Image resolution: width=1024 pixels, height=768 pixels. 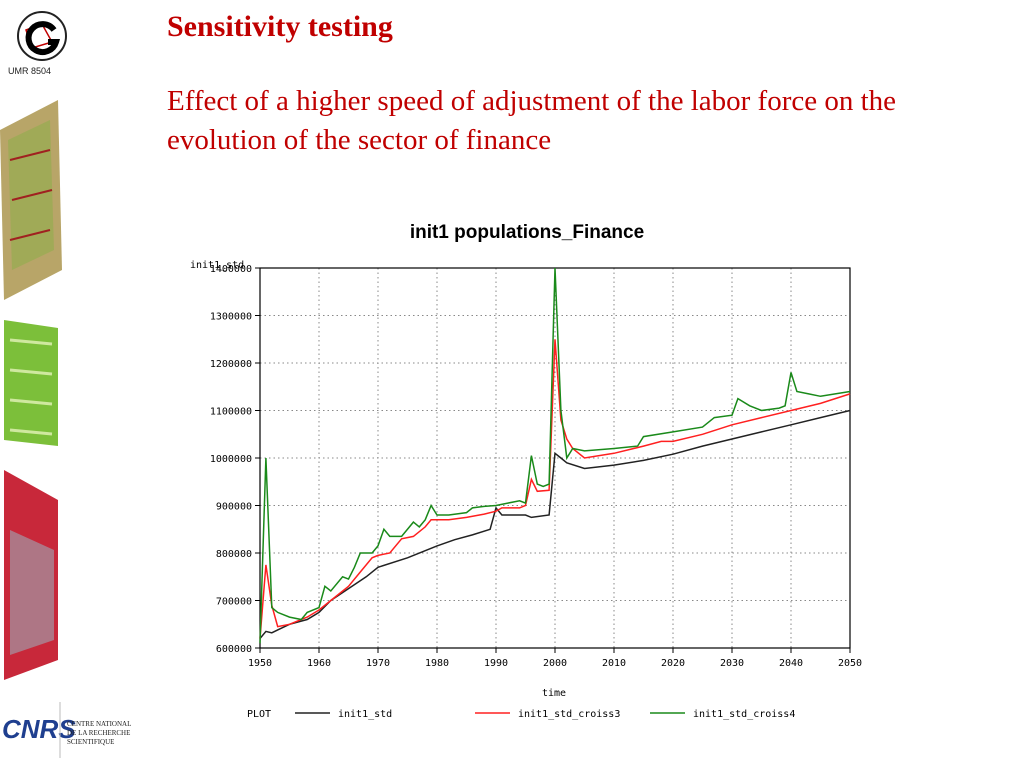 I want to click on y-axis-label: init1_std, so click(x=217, y=265).